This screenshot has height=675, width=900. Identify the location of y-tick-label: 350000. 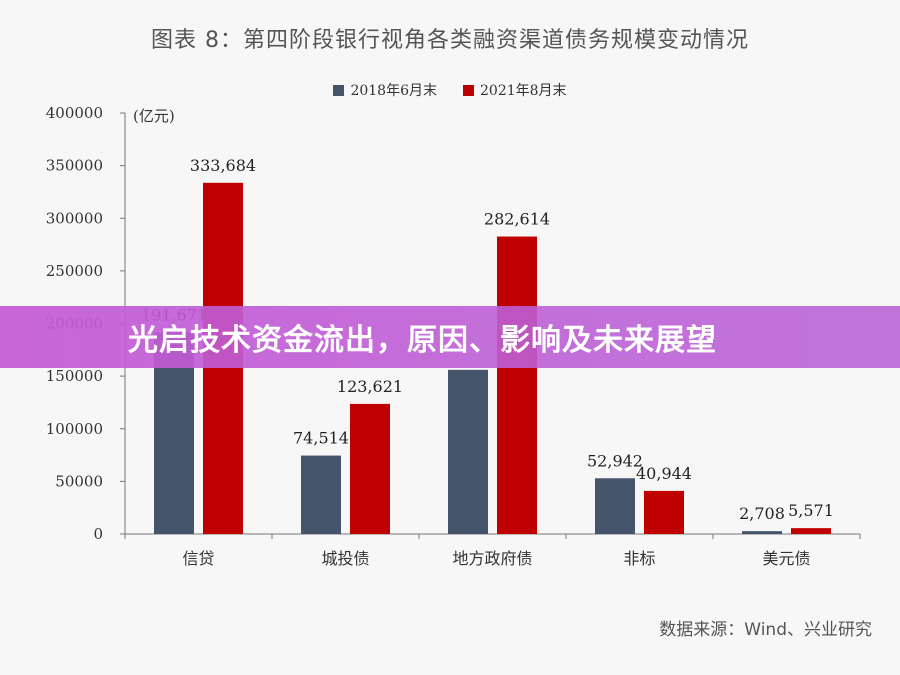
(74, 166).